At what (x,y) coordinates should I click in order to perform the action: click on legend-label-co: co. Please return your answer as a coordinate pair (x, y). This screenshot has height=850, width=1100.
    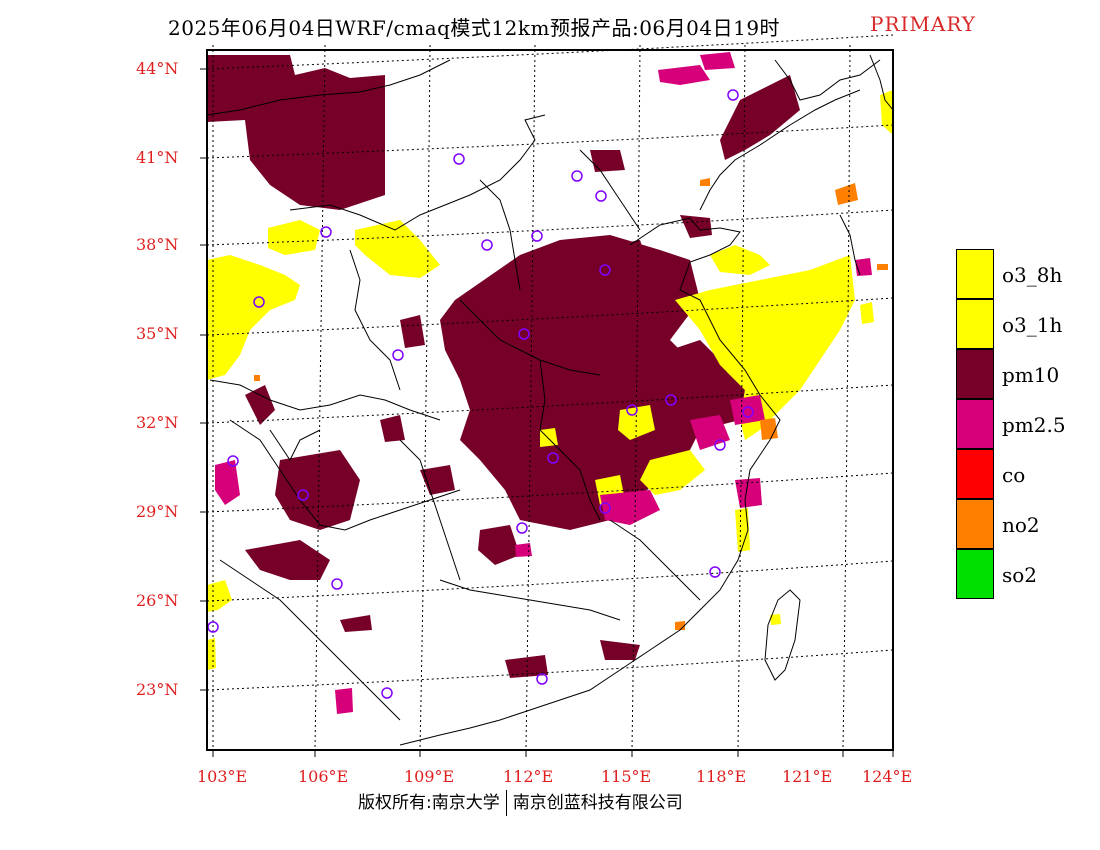
    Looking at the image, I should click on (1014, 475).